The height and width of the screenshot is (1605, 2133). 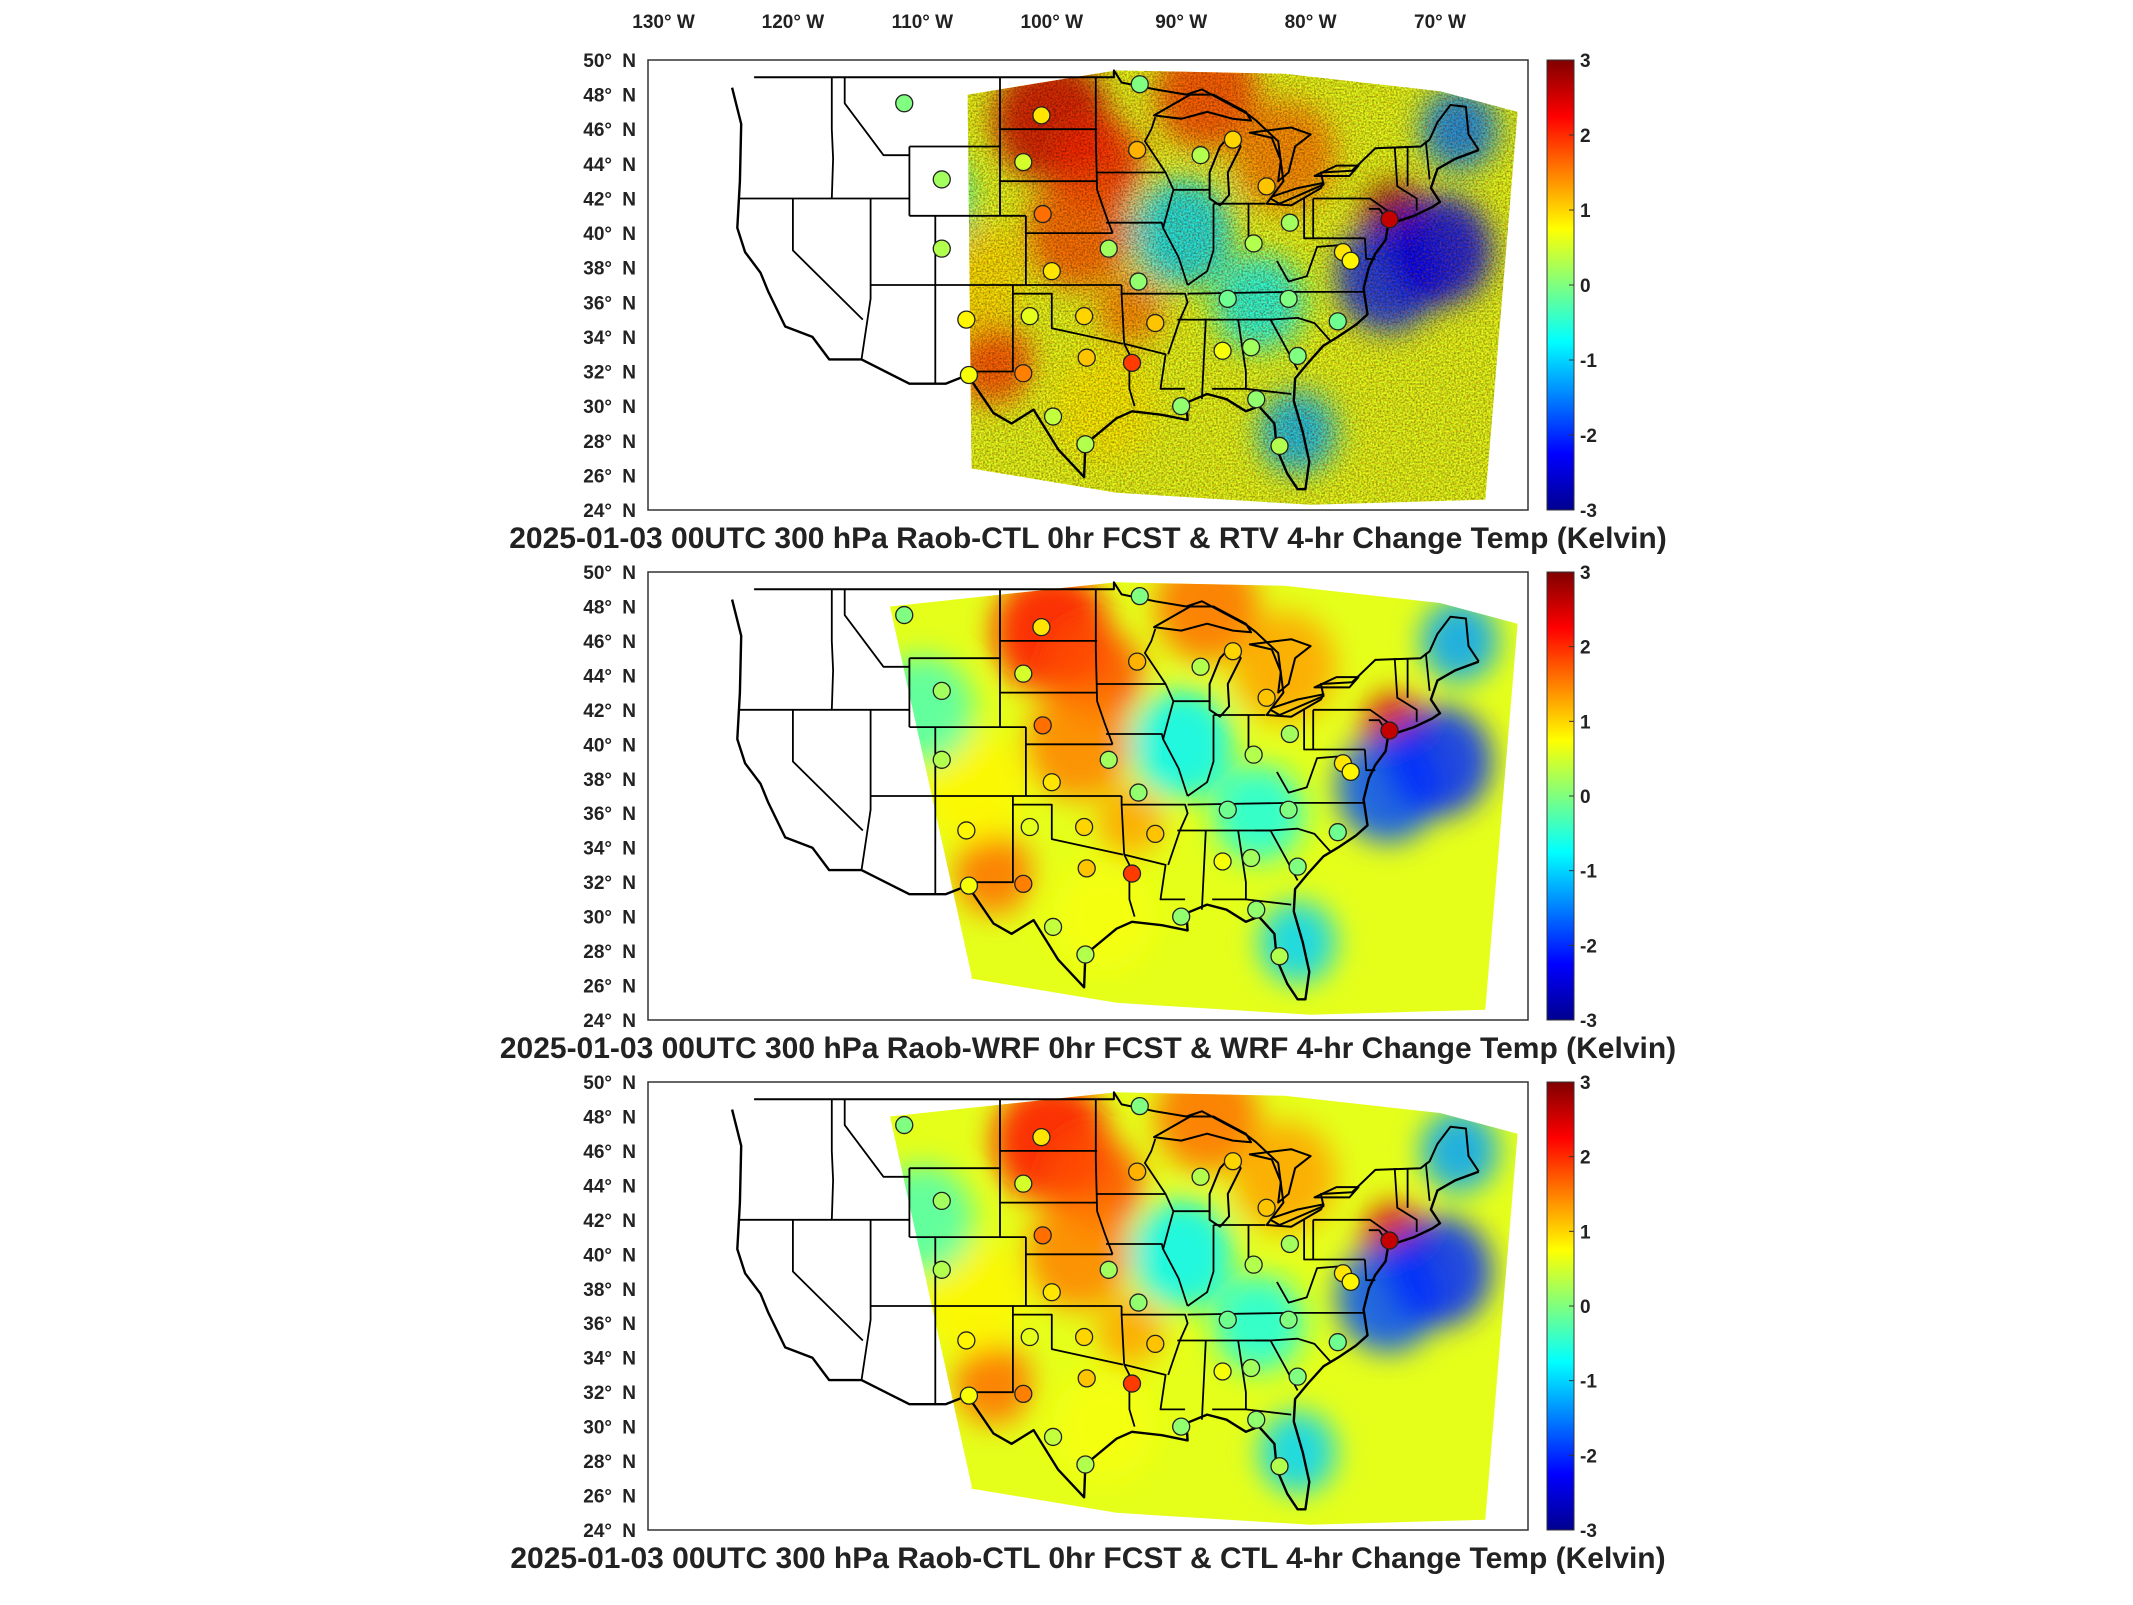 I want to click on lat-label-38: 38°, so click(x=597, y=269).